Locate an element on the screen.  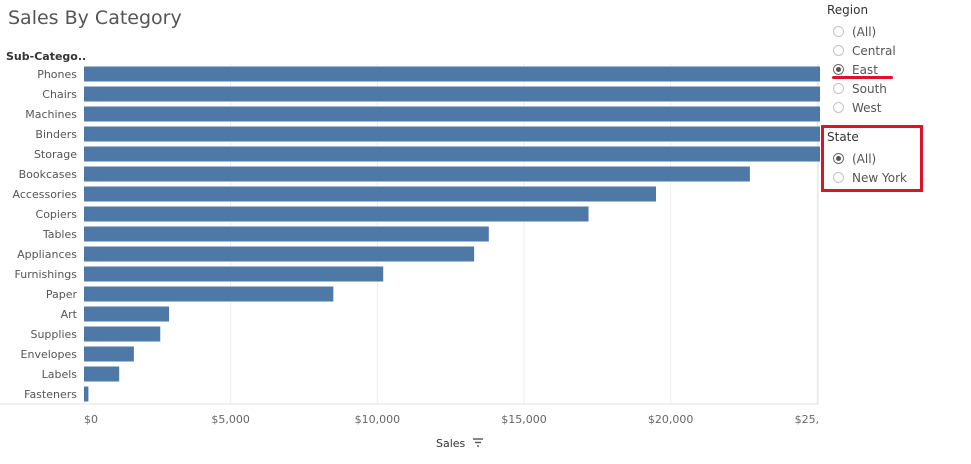
annotation-underline is located at coordinates (862, 77).